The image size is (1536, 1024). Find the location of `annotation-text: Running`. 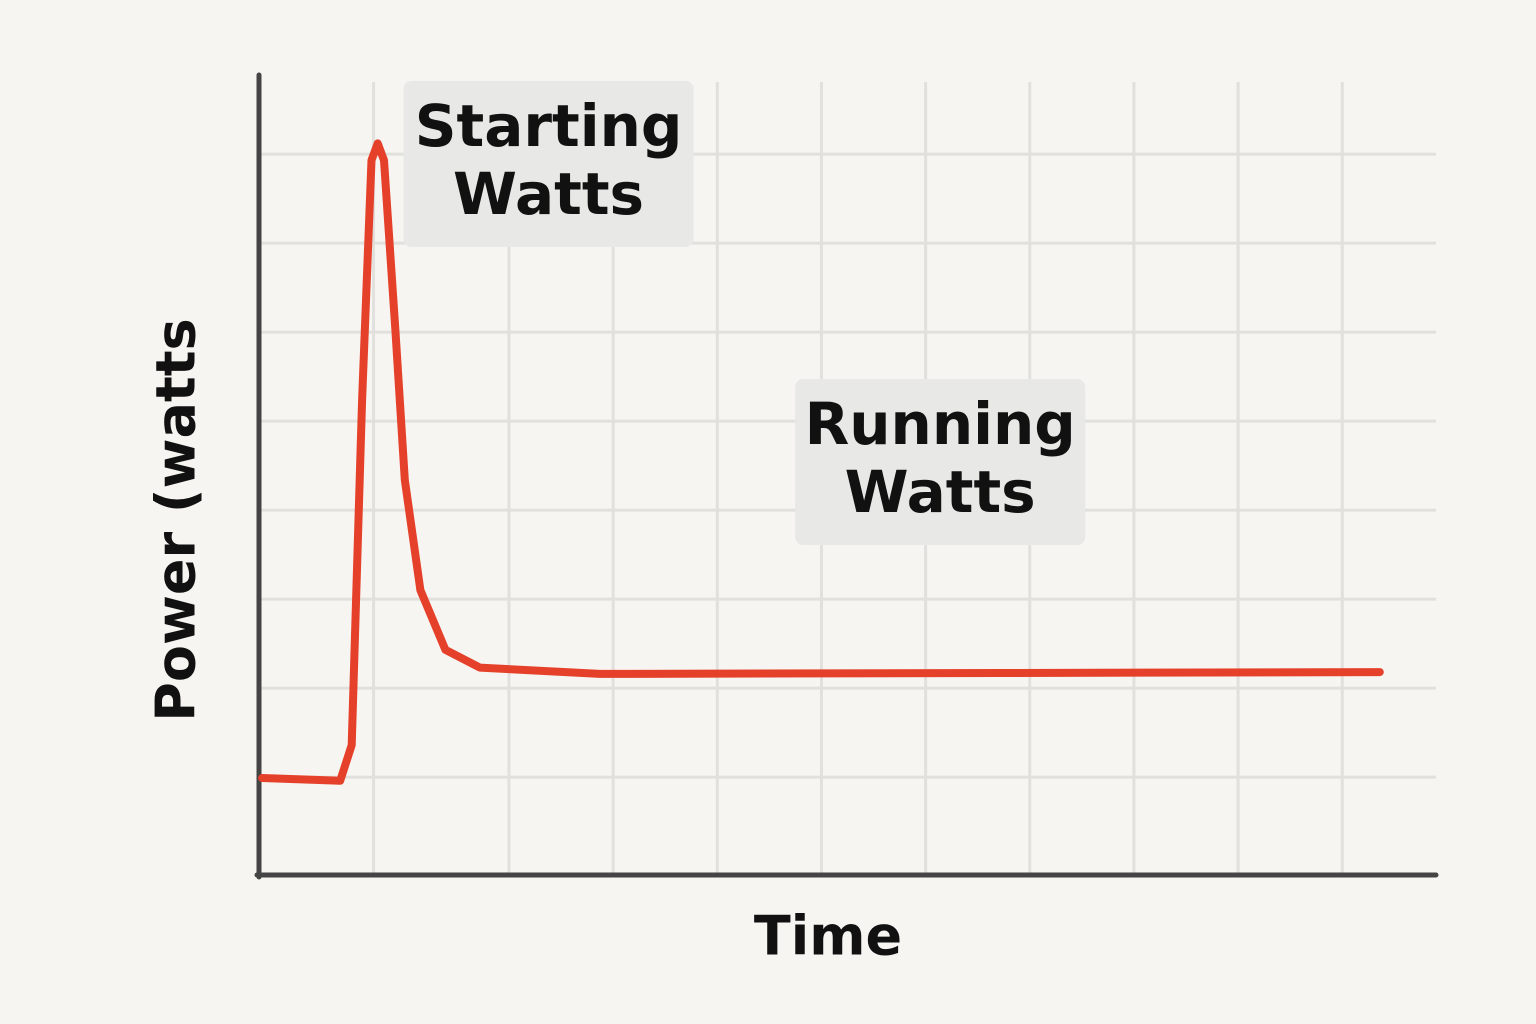

annotation-text: Running is located at coordinates (940, 424).